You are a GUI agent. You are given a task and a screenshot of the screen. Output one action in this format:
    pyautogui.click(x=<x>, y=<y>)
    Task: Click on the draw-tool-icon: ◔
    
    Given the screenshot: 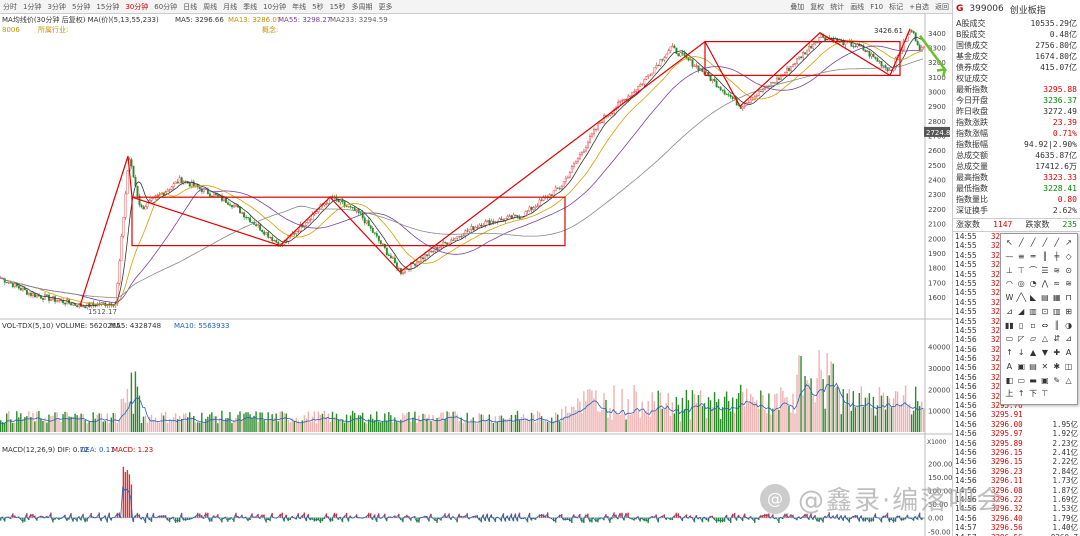 What is the action you would take?
    pyautogui.click(x=1033, y=284)
    